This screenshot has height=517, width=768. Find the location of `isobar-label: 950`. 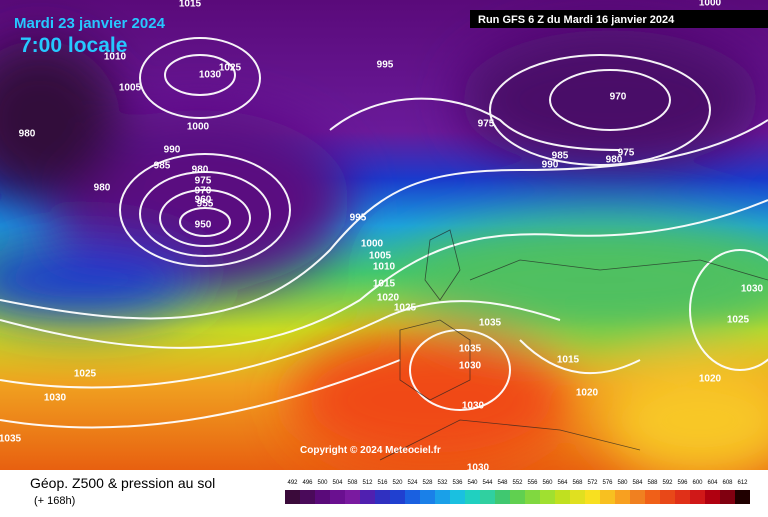

isobar-label: 950 is located at coordinates (203, 225).